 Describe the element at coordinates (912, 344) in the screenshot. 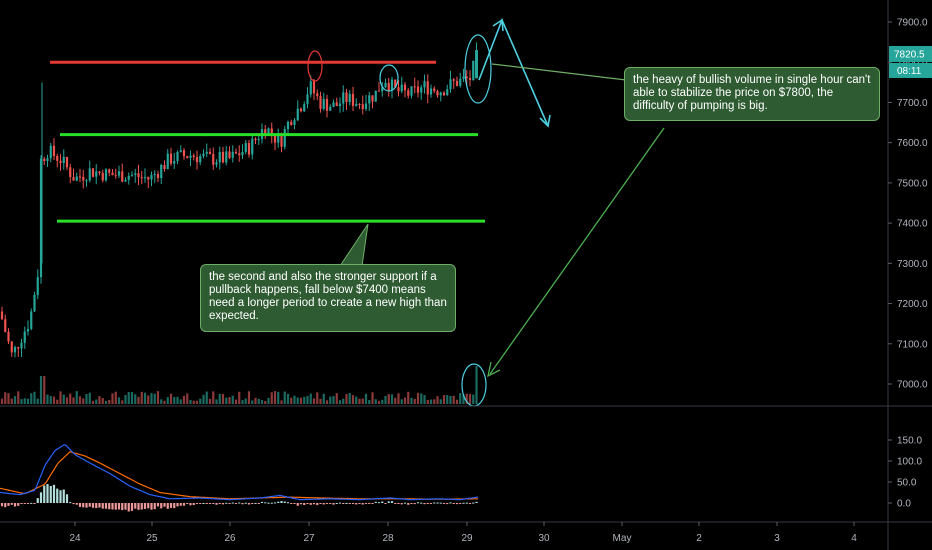

I see `price-tick-label: 7100.0` at that location.